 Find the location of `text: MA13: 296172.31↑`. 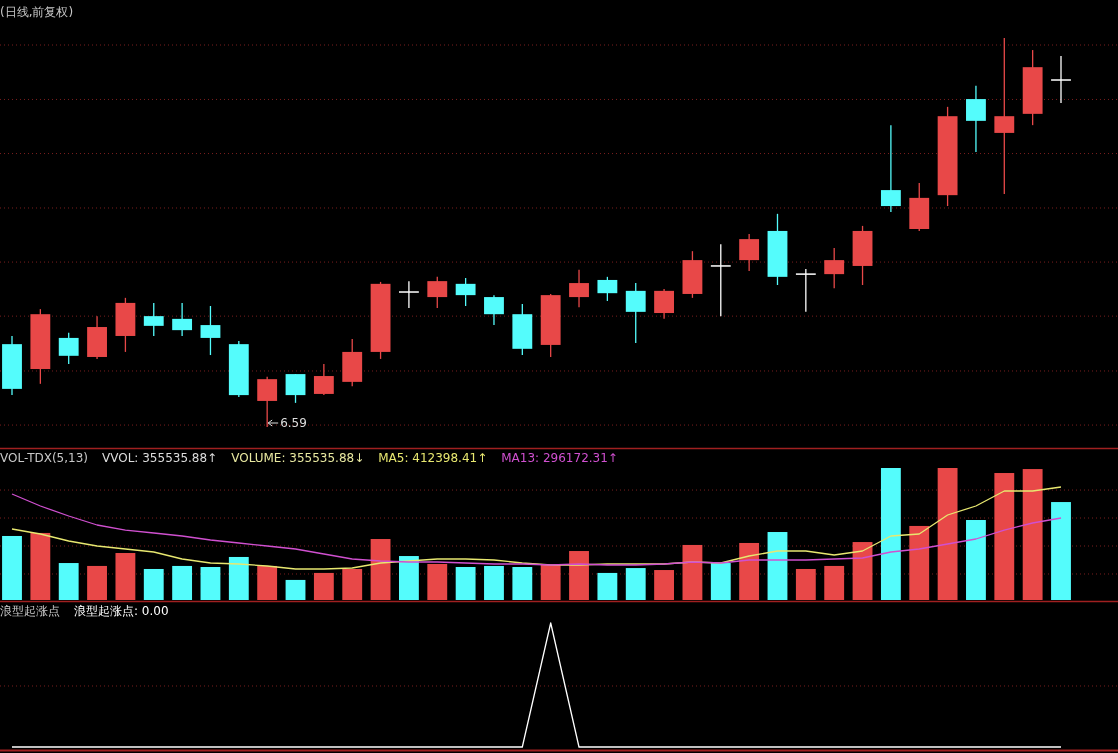

text: MA13: 296172.31↑ is located at coordinates (559, 458).